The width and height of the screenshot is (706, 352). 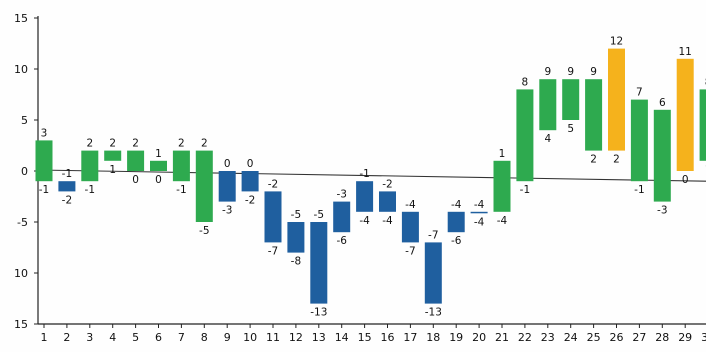 What do you see at coordinates (685, 52) in the screenshot?
I see `bar-high-label: 11` at bounding box center [685, 52].